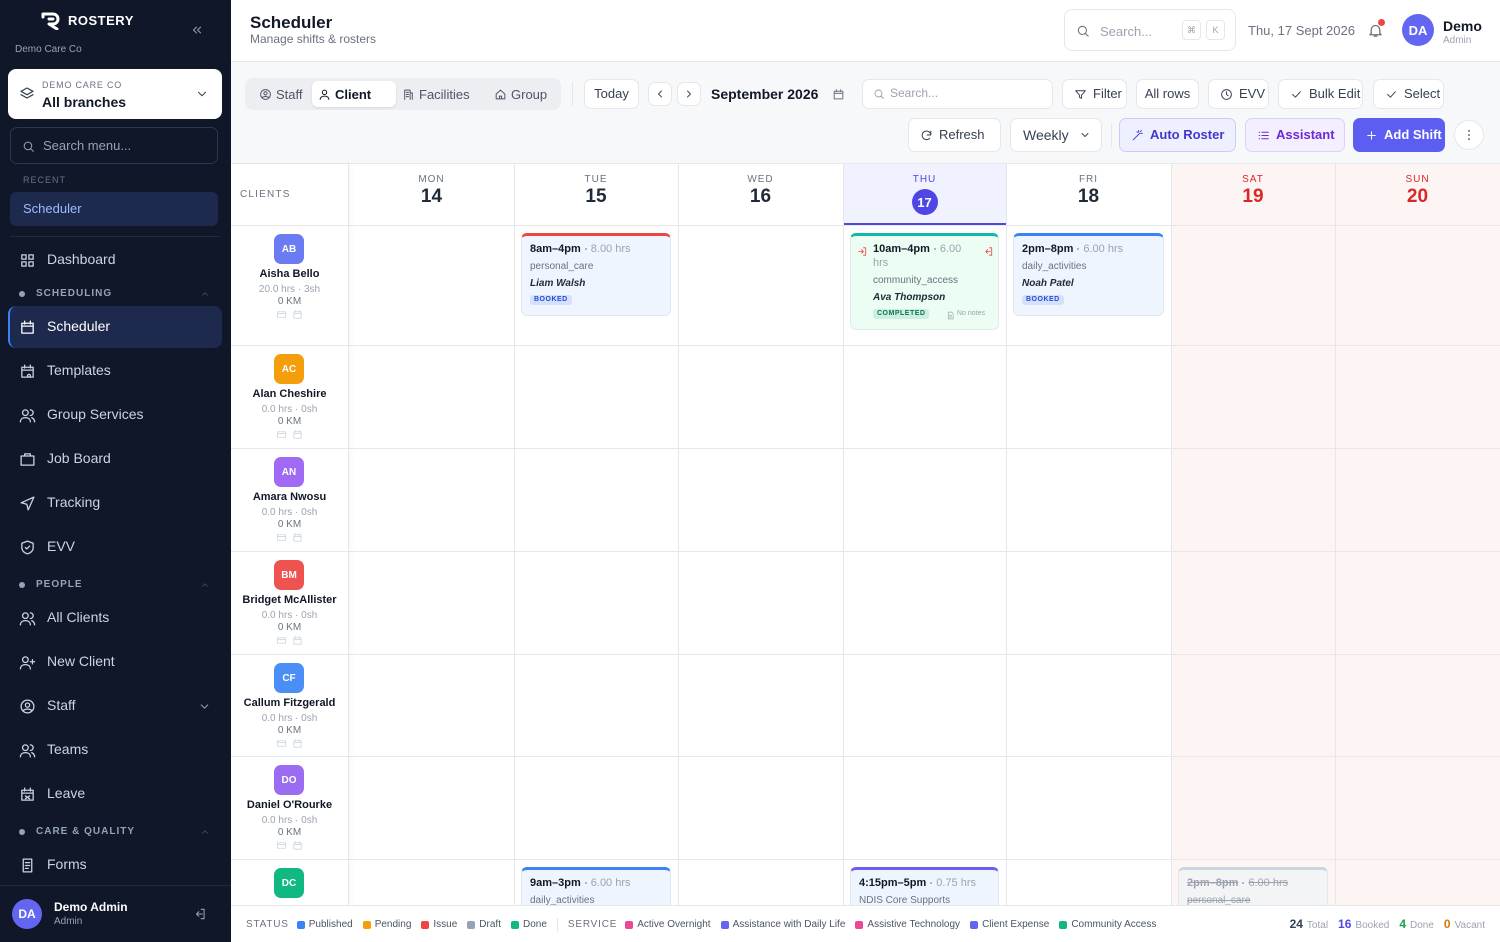 The image size is (1500, 942). I want to click on header-avatar, so click(1418, 30).